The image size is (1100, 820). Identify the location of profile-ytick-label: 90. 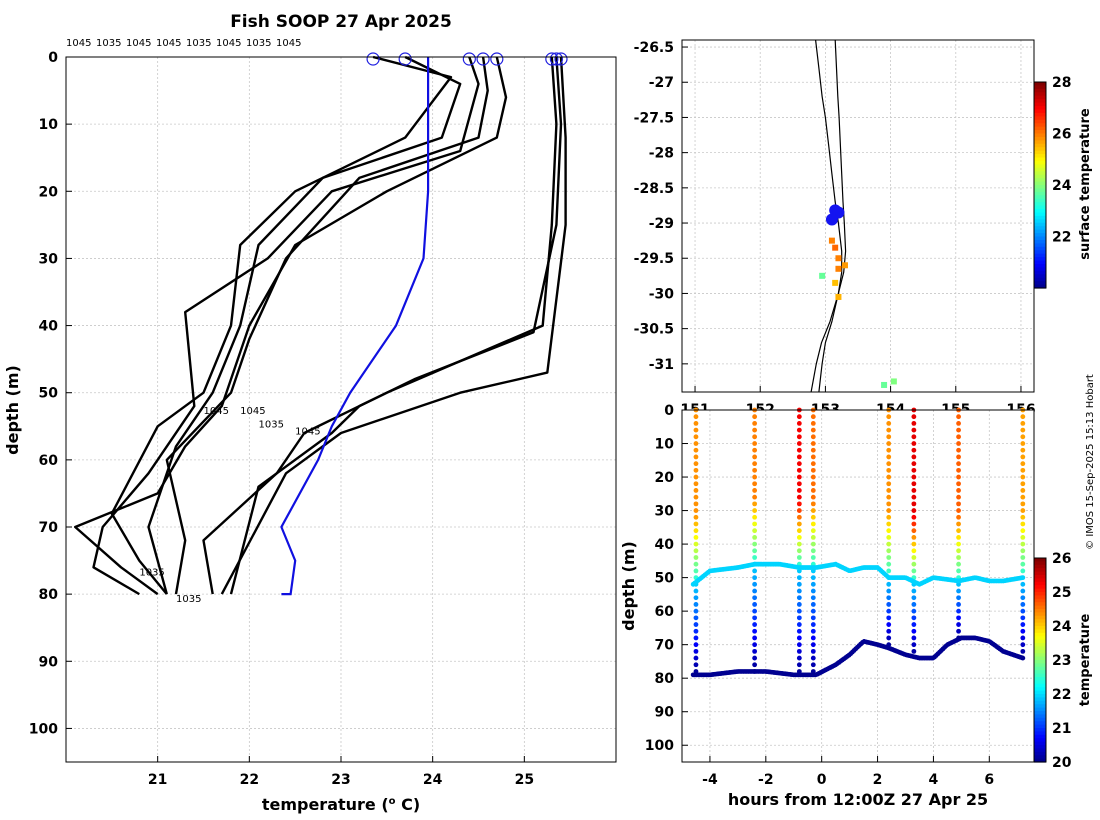
(49, 662).